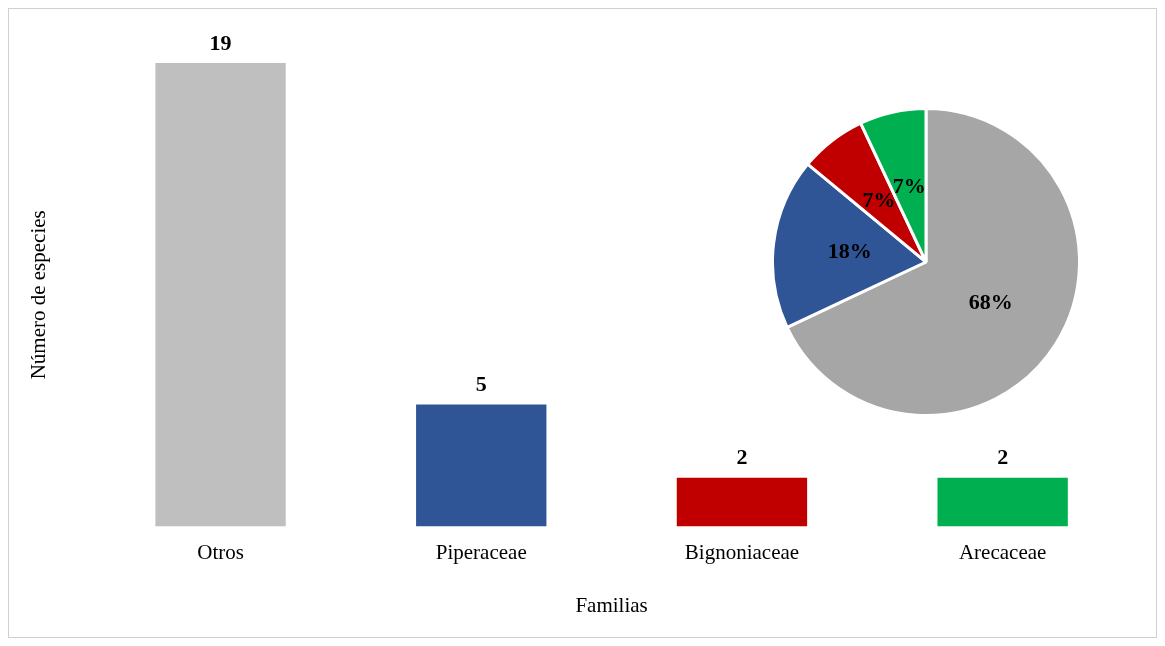 The height and width of the screenshot is (646, 1165). Describe the element at coordinates (742, 551) in the screenshot. I see `x-tick-label: Bignoniaceae` at that location.